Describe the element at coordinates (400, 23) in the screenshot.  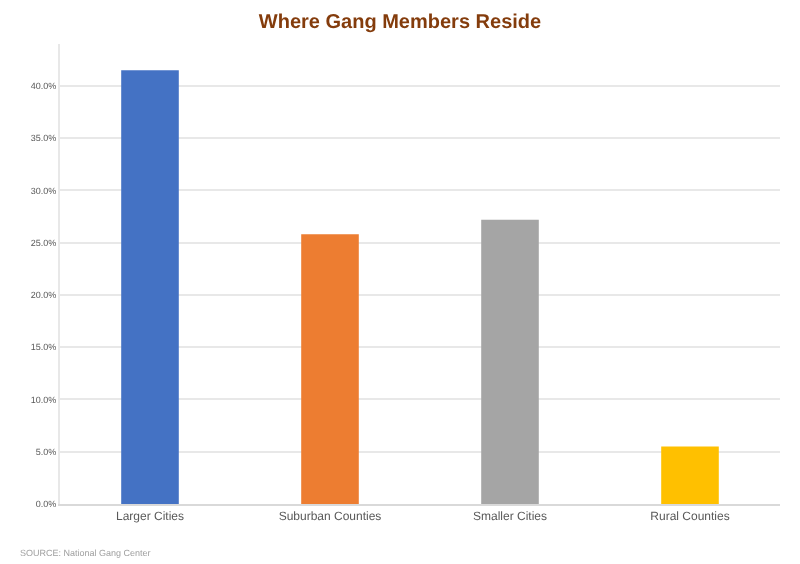
I see `chart-title: Where Gang Members Reside` at that location.